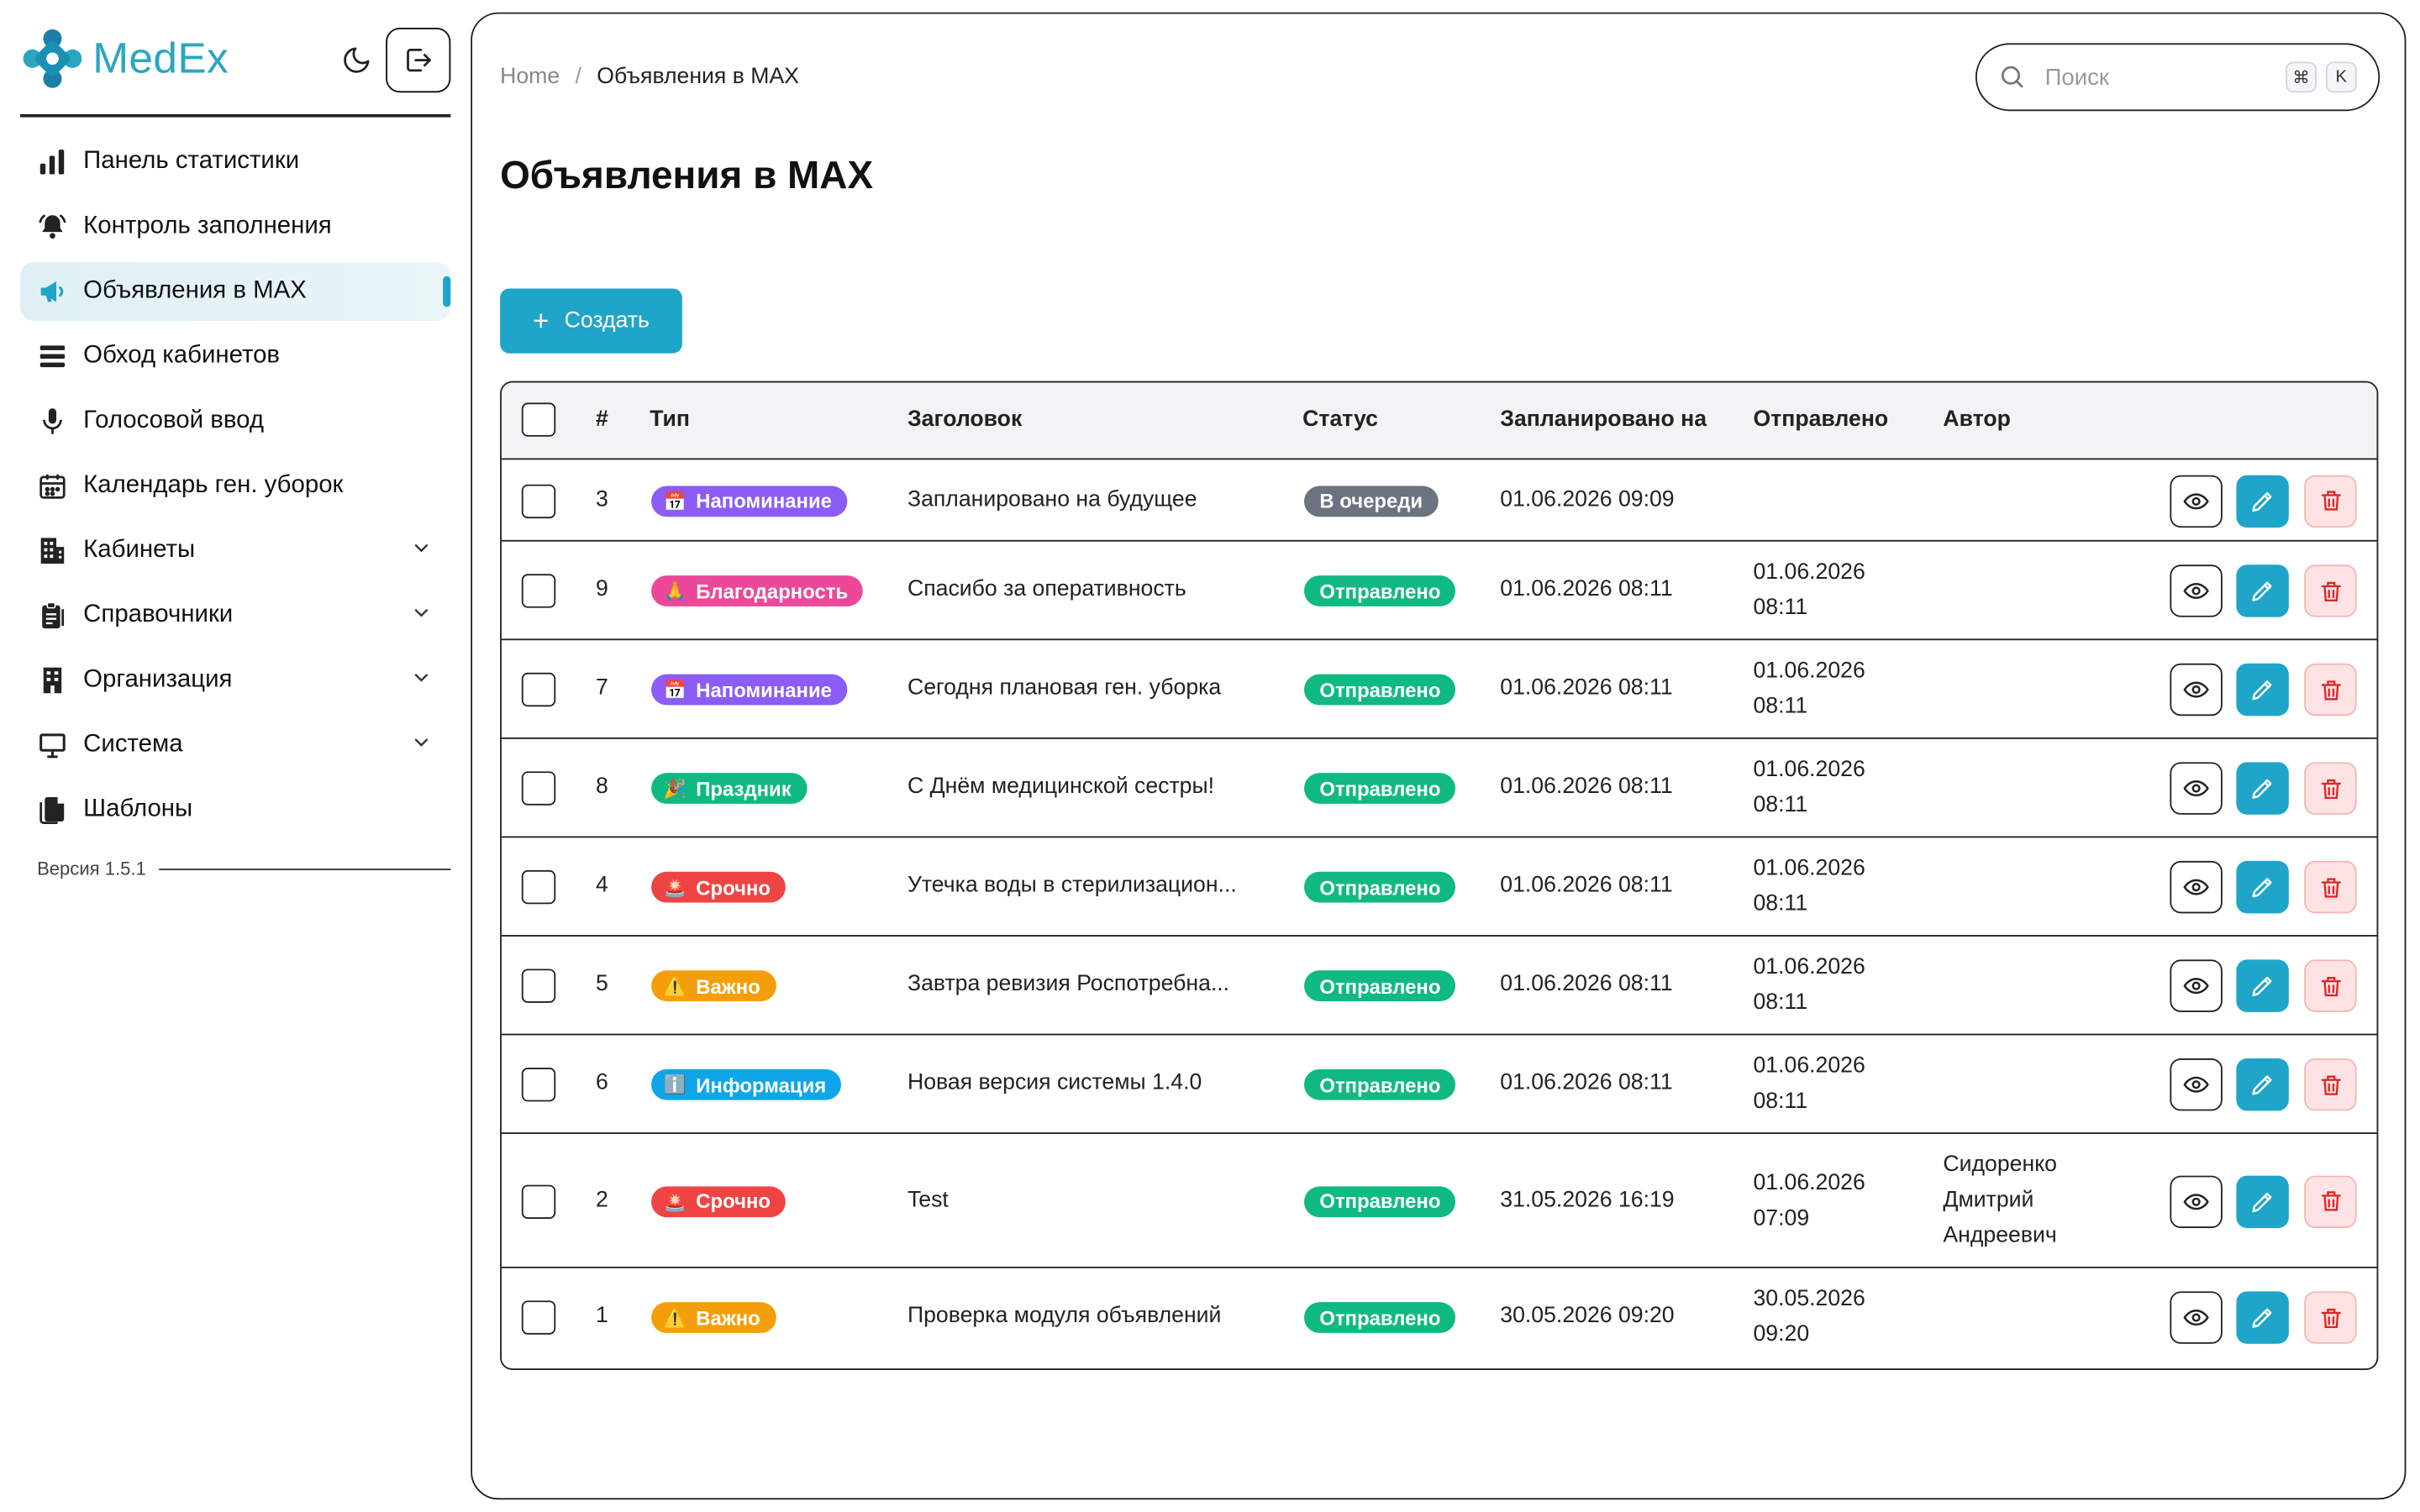 The height and width of the screenshot is (1512, 2420). Describe the element at coordinates (235, 809) in the screenshot. I see `sidebar-item-templates: Шаблоны` at that location.